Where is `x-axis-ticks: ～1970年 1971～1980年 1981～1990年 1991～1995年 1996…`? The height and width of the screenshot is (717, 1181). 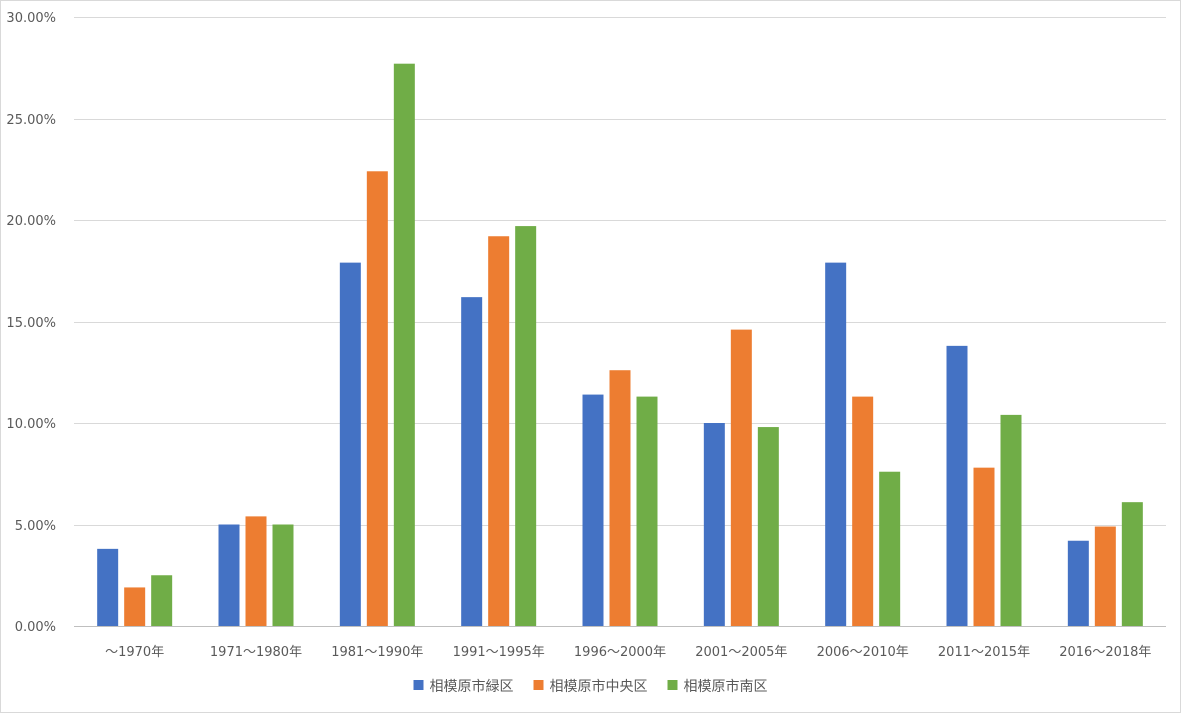 x-axis-ticks: ～1970年 1971～1980年 1981～1990年 1991～1995年 1996… is located at coordinates (628, 652).